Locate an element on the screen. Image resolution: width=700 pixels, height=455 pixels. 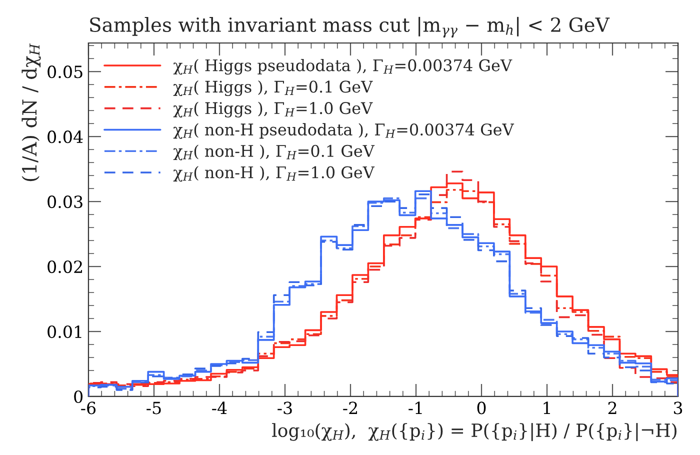
legend-label: χ$_{H}$( Higgs ), Γ$_{H}$=1.0 GeV is located at coordinates (273, 110).